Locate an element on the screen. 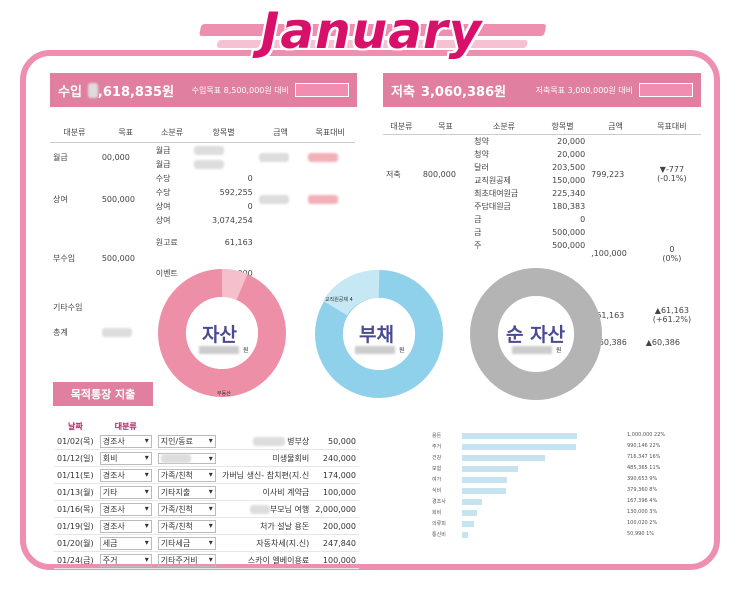 The width and height of the screenshot is (743, 601). expense-bar-value: 990,146 22% is located at coordinates (644, 446).